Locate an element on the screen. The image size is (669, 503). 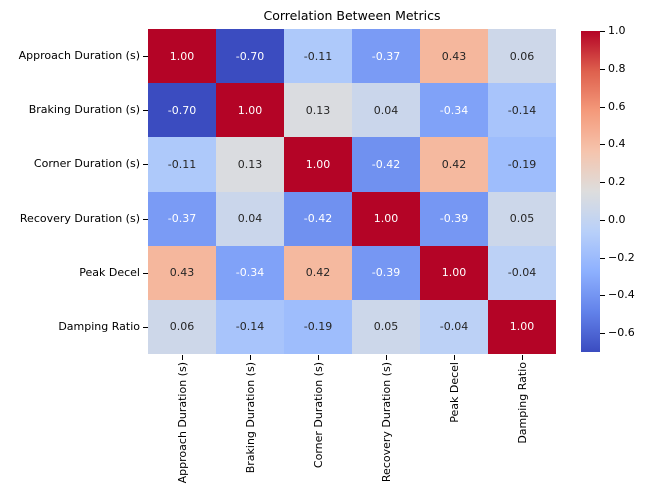
x-tick-label-4: Peak Decel is located at coordinates (454, 392).